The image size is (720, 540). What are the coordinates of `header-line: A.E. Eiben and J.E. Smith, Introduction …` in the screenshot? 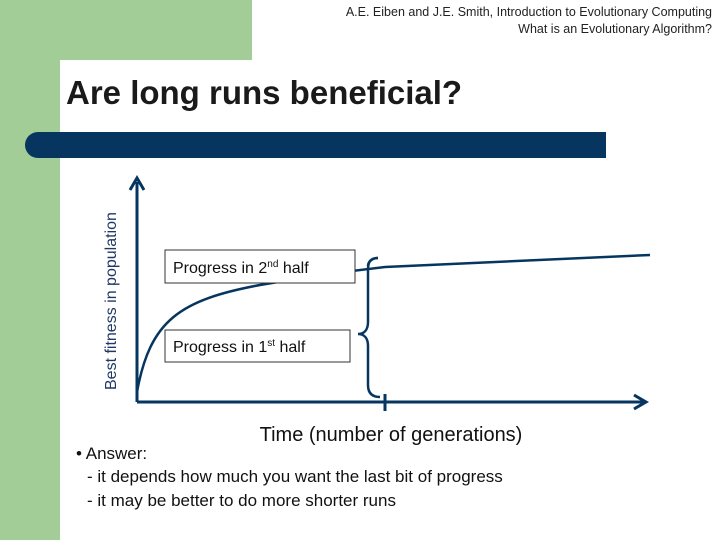 It's located at (529, 12).